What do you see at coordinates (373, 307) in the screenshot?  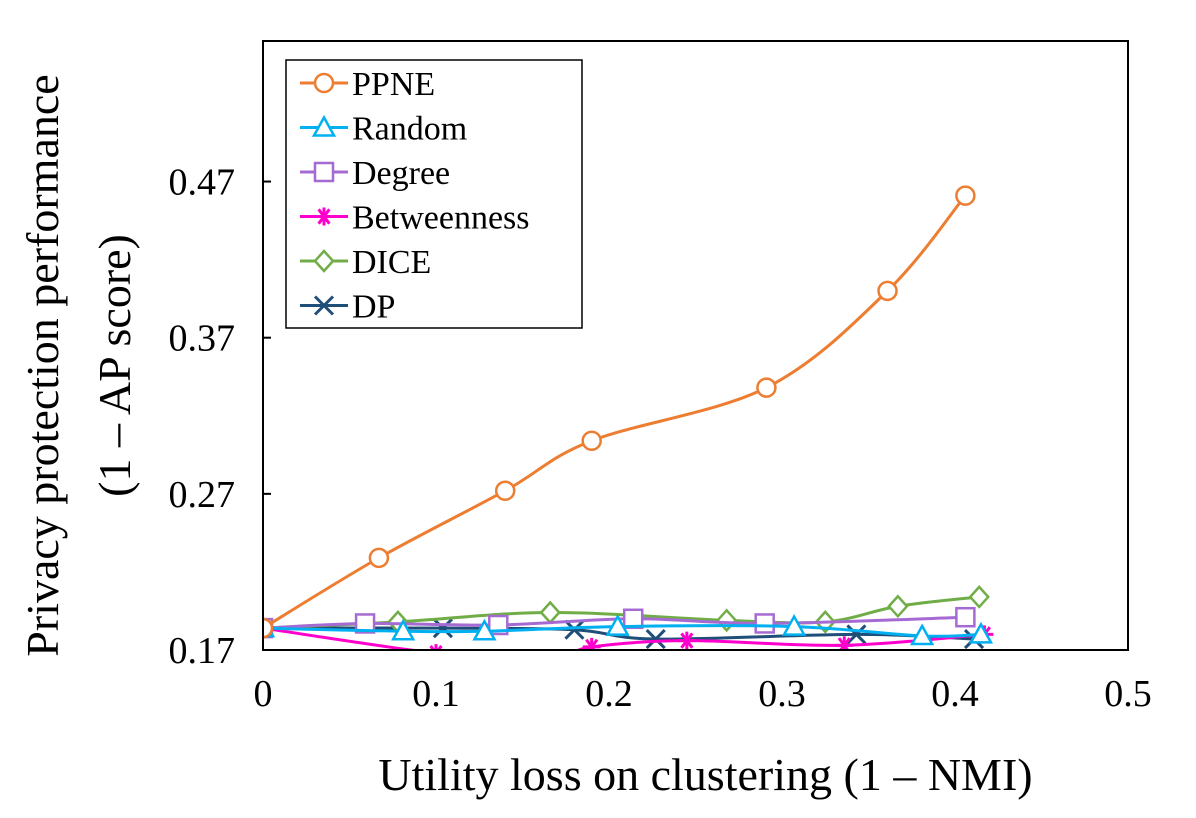 I see `legend-label-dp: DP` at bounding box center [373, 307].